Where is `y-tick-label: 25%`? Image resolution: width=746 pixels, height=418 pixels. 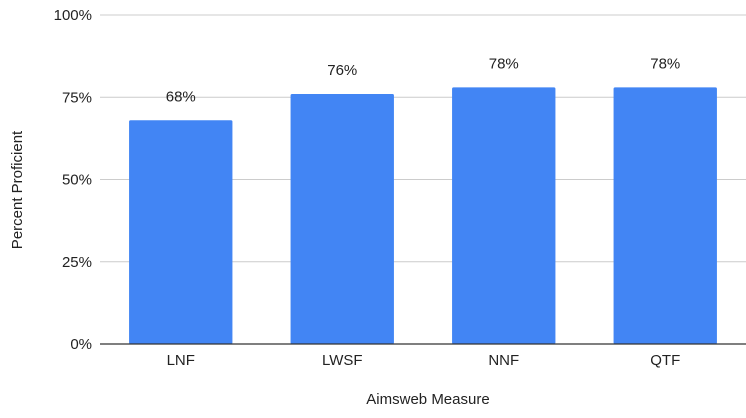 y-tick-label: 25% is located at coordinates (77, 262).